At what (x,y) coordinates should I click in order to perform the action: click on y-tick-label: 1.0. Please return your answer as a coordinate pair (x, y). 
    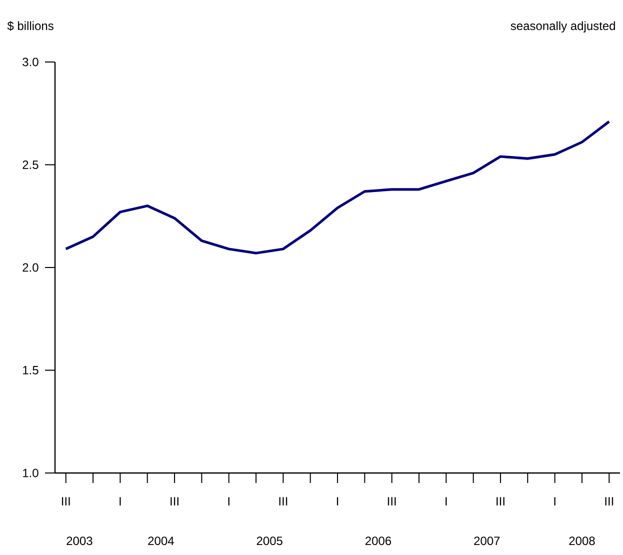
    Looking at the image, I should click on (30, 473).